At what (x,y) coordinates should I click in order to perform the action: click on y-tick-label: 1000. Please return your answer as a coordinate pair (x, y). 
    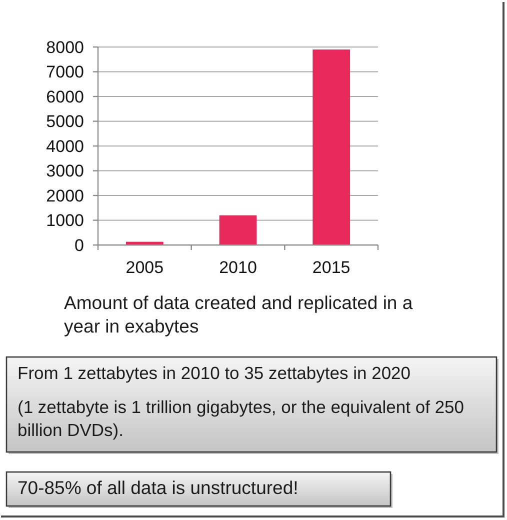
    Looking at the image, I should click on (65, 220).